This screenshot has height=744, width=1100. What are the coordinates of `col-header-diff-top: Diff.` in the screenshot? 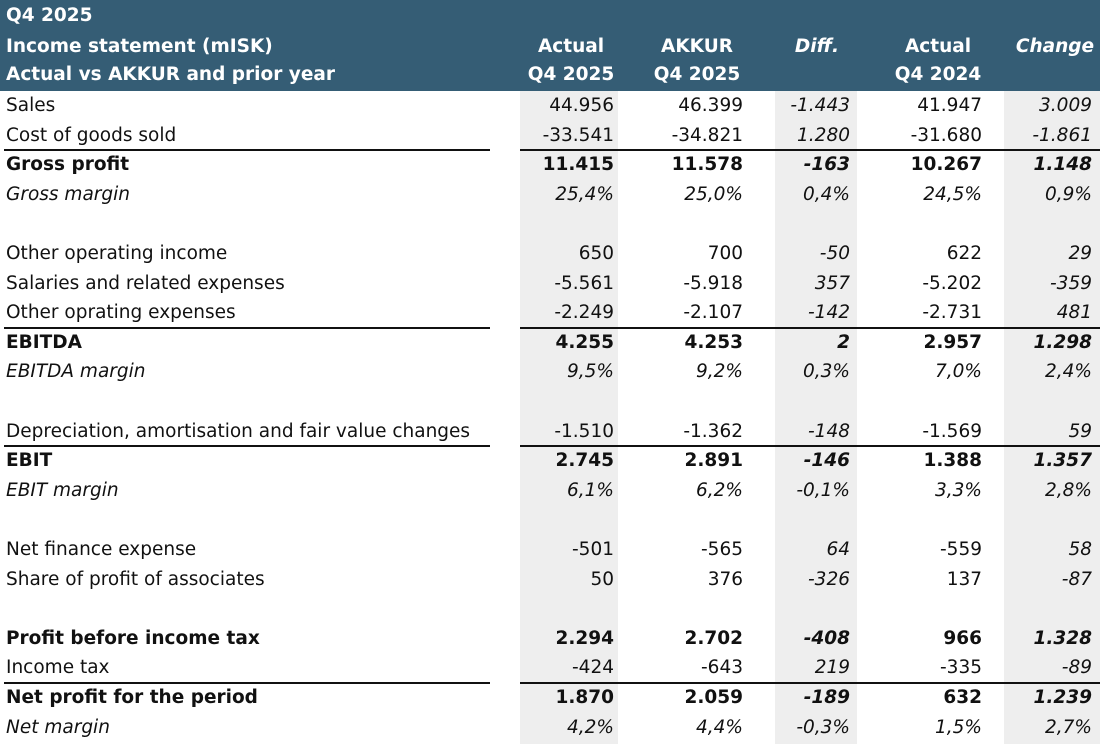 It's located at (817, 46).